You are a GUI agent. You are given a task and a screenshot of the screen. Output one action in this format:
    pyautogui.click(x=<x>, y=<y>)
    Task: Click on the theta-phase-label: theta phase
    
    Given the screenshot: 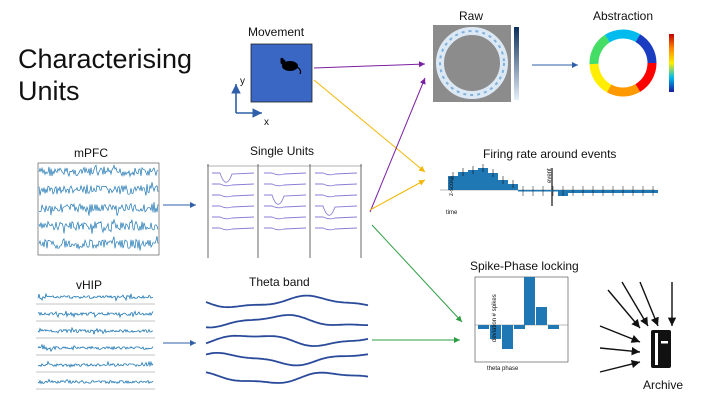 What is the action you would take?
    pyautogui.click(x=503, y=369)
    